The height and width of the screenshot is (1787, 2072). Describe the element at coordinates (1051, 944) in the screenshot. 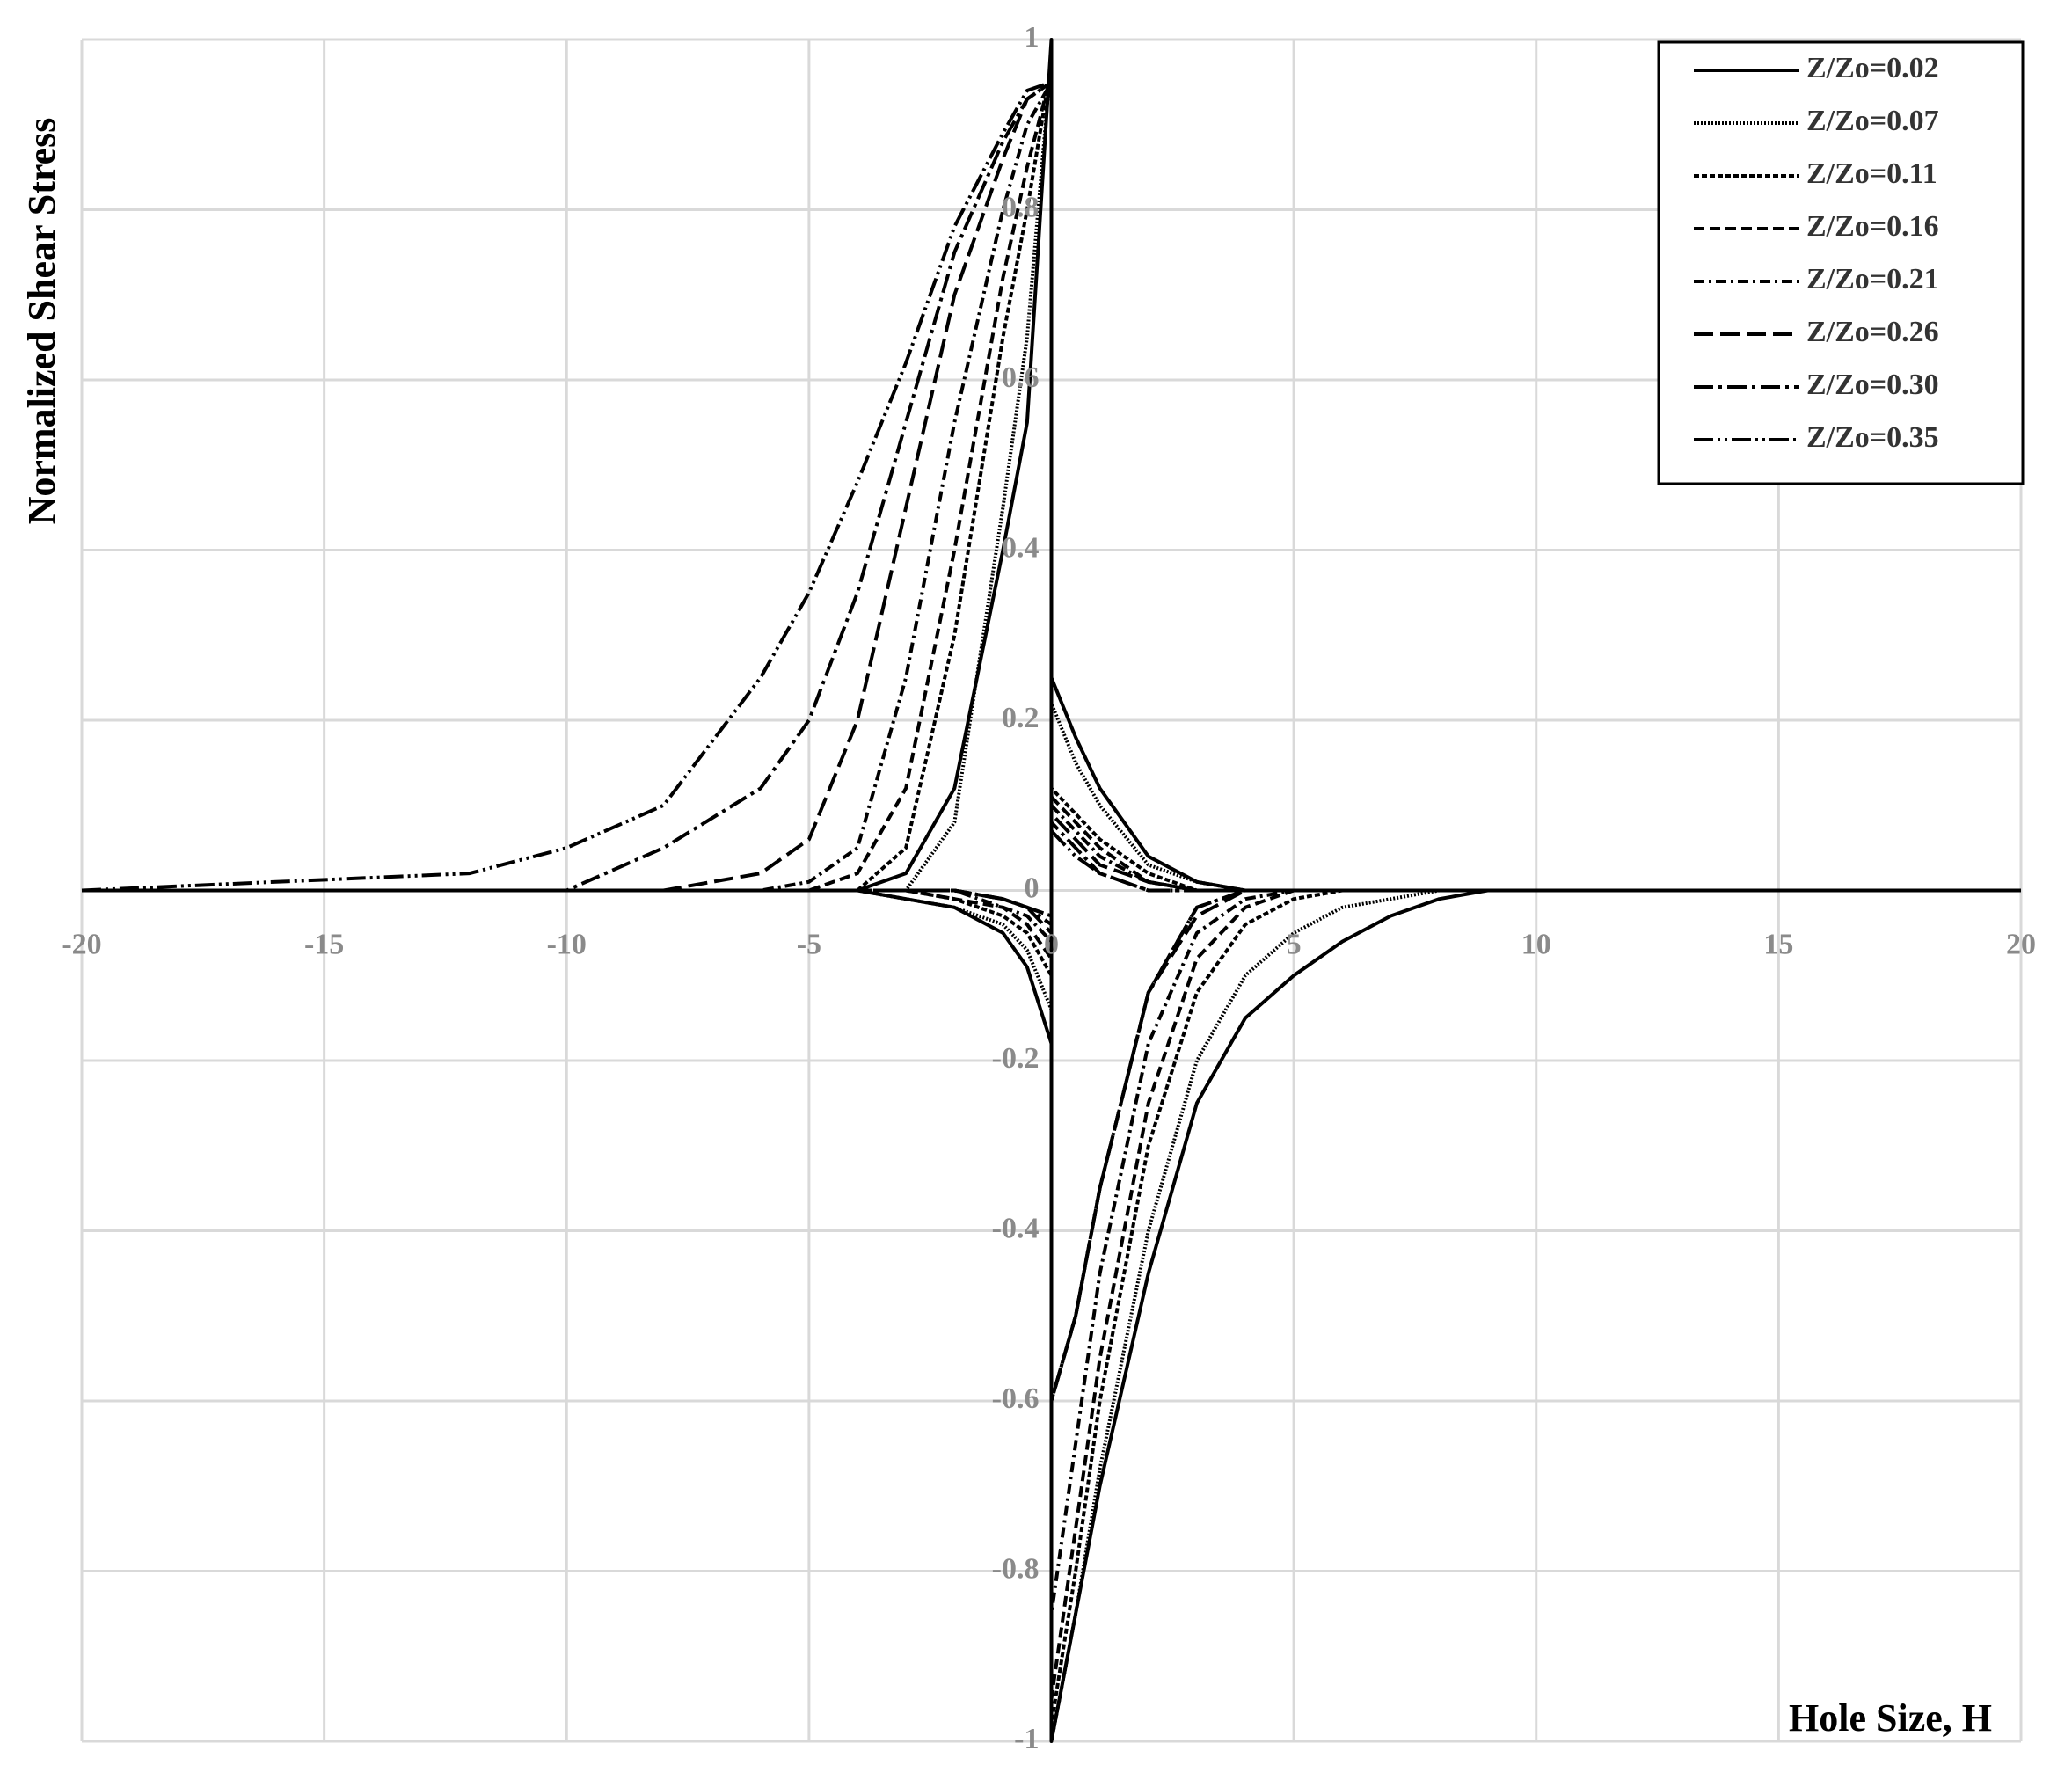

I see `x-tick-label: 0` at that location.